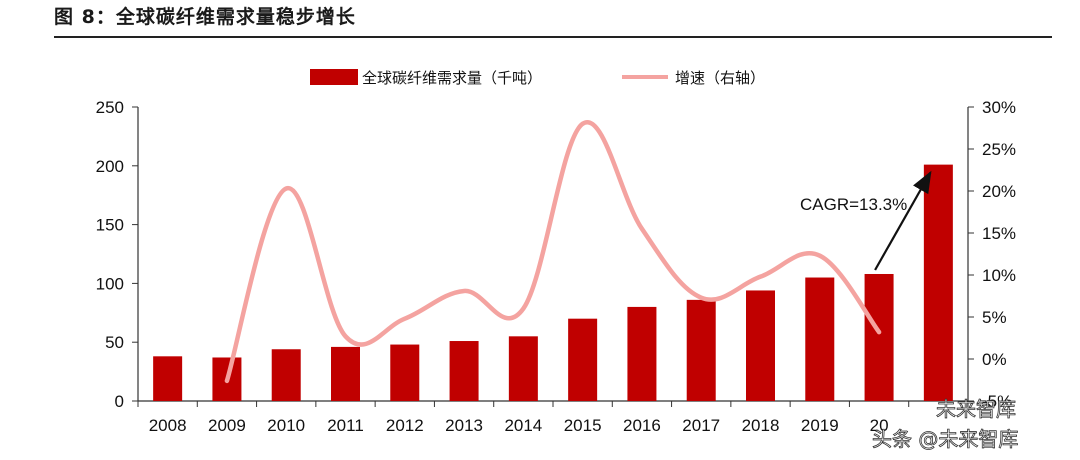 The height and width of the screenshot is (460, 1080). Describe the element at coordinates (227, 425) in the screenshot. I see `x-tick-label: 2009` at that location.